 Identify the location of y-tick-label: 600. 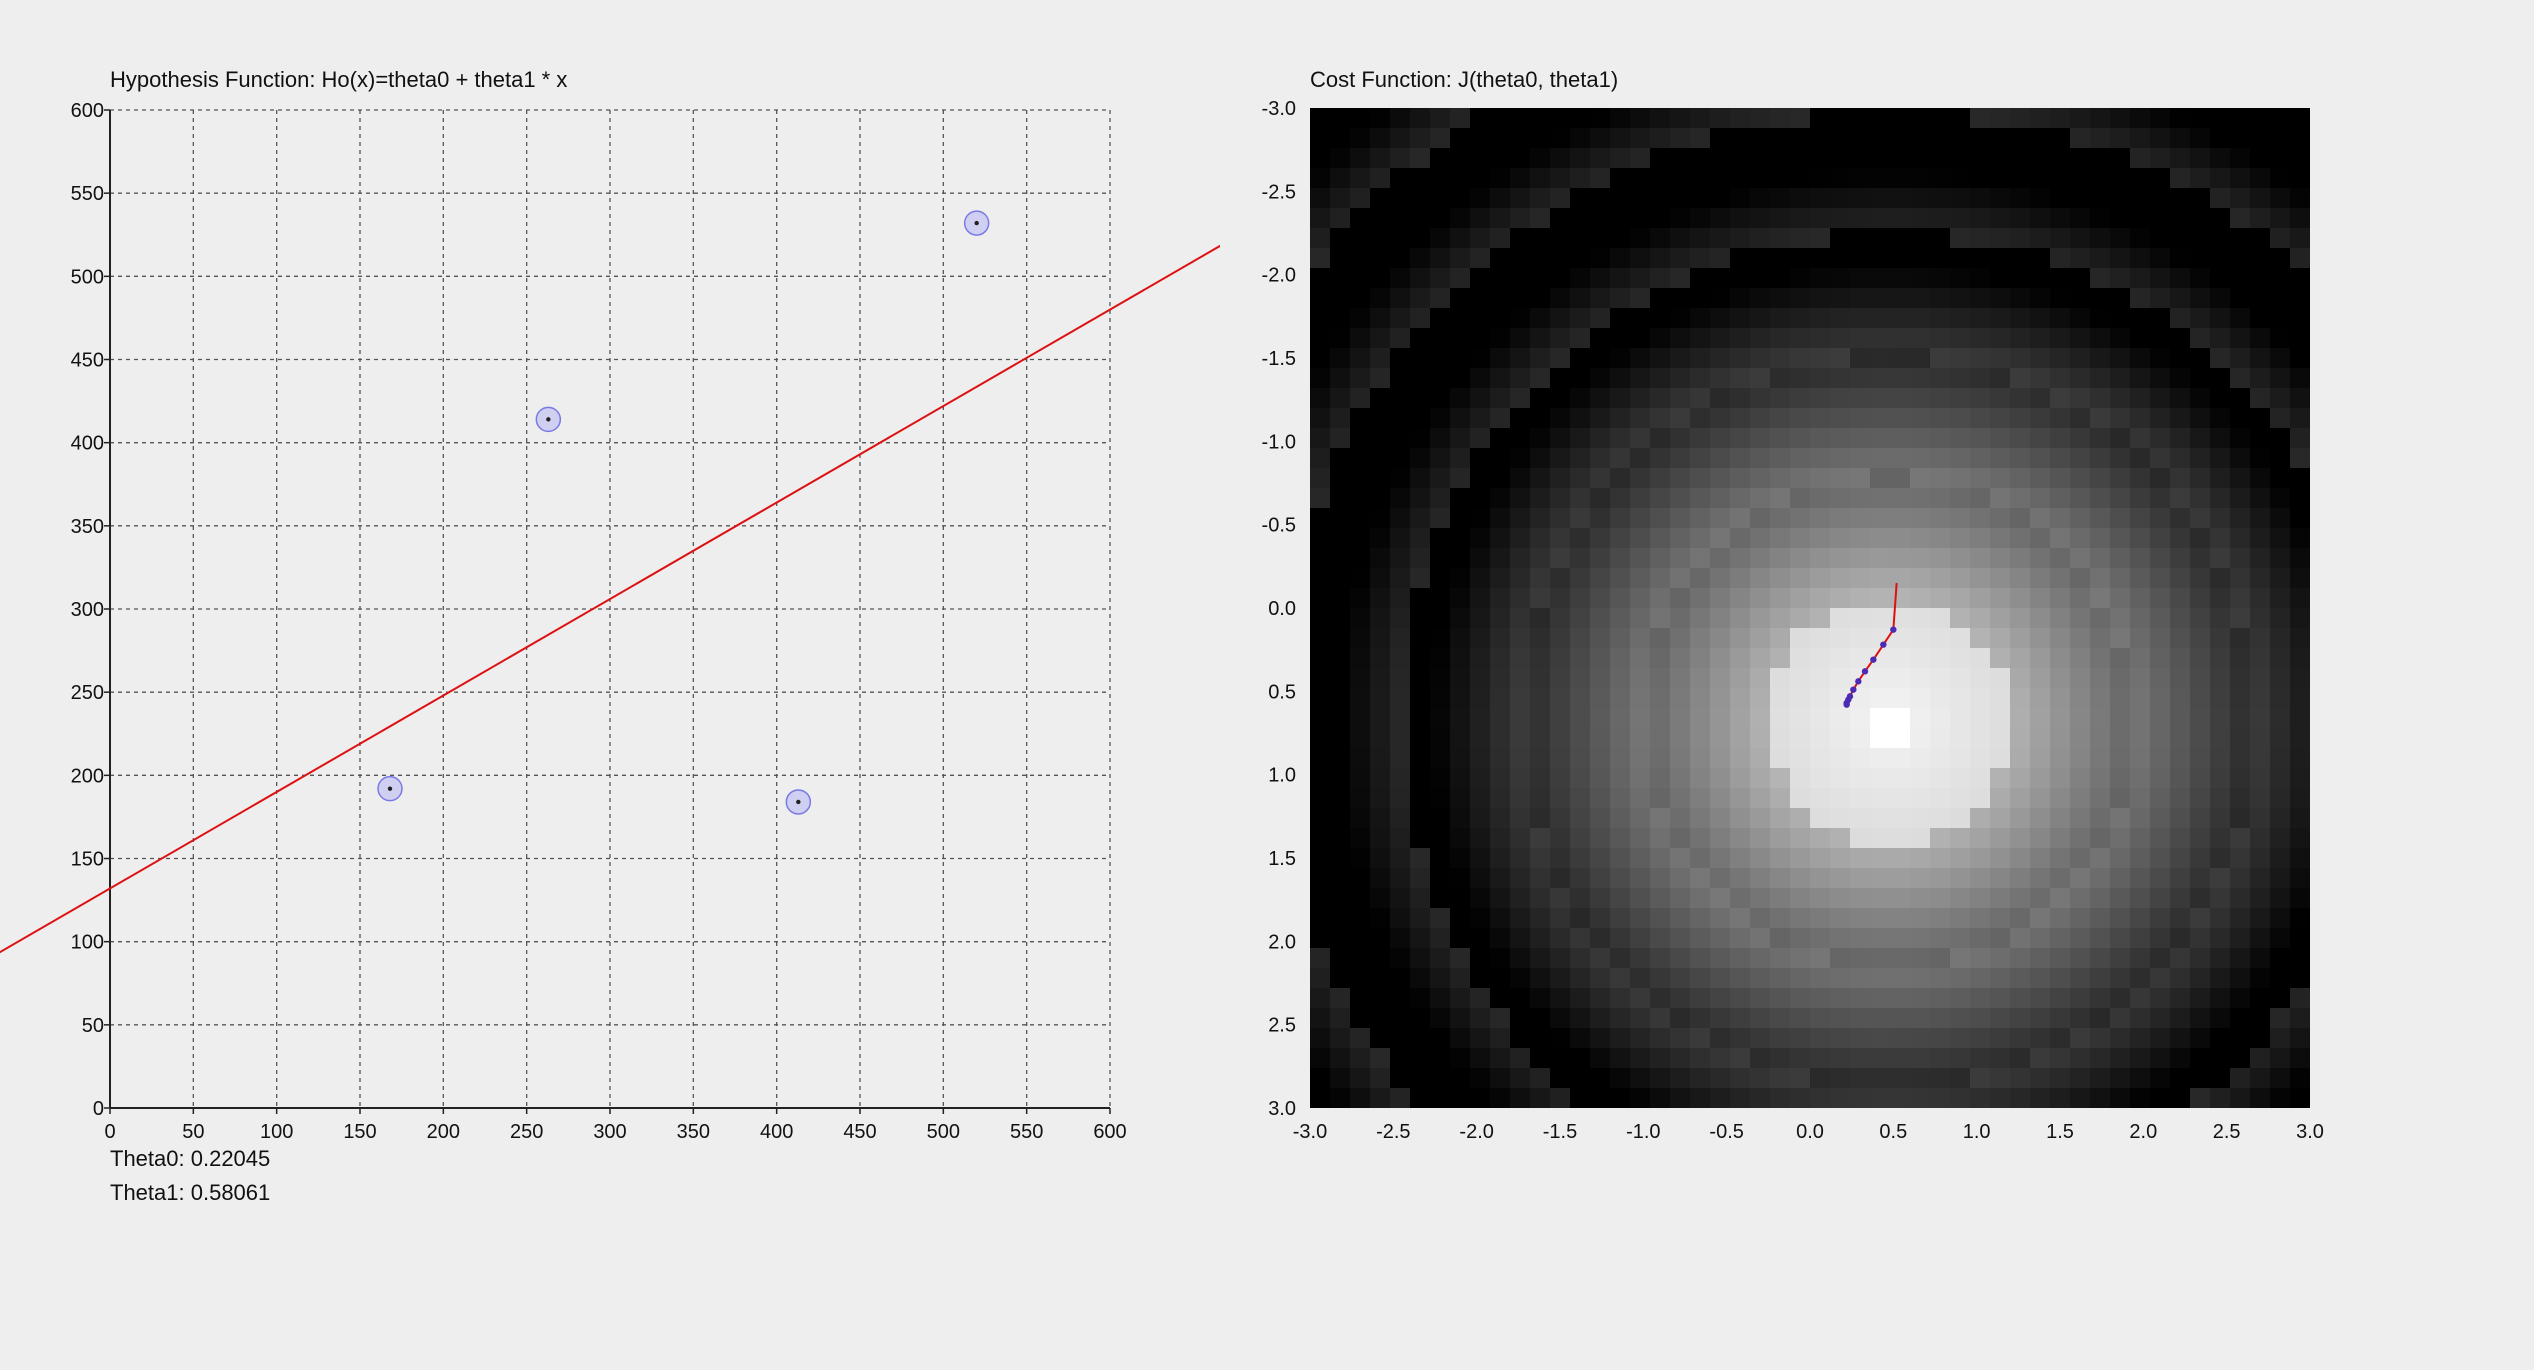
(87, 111).